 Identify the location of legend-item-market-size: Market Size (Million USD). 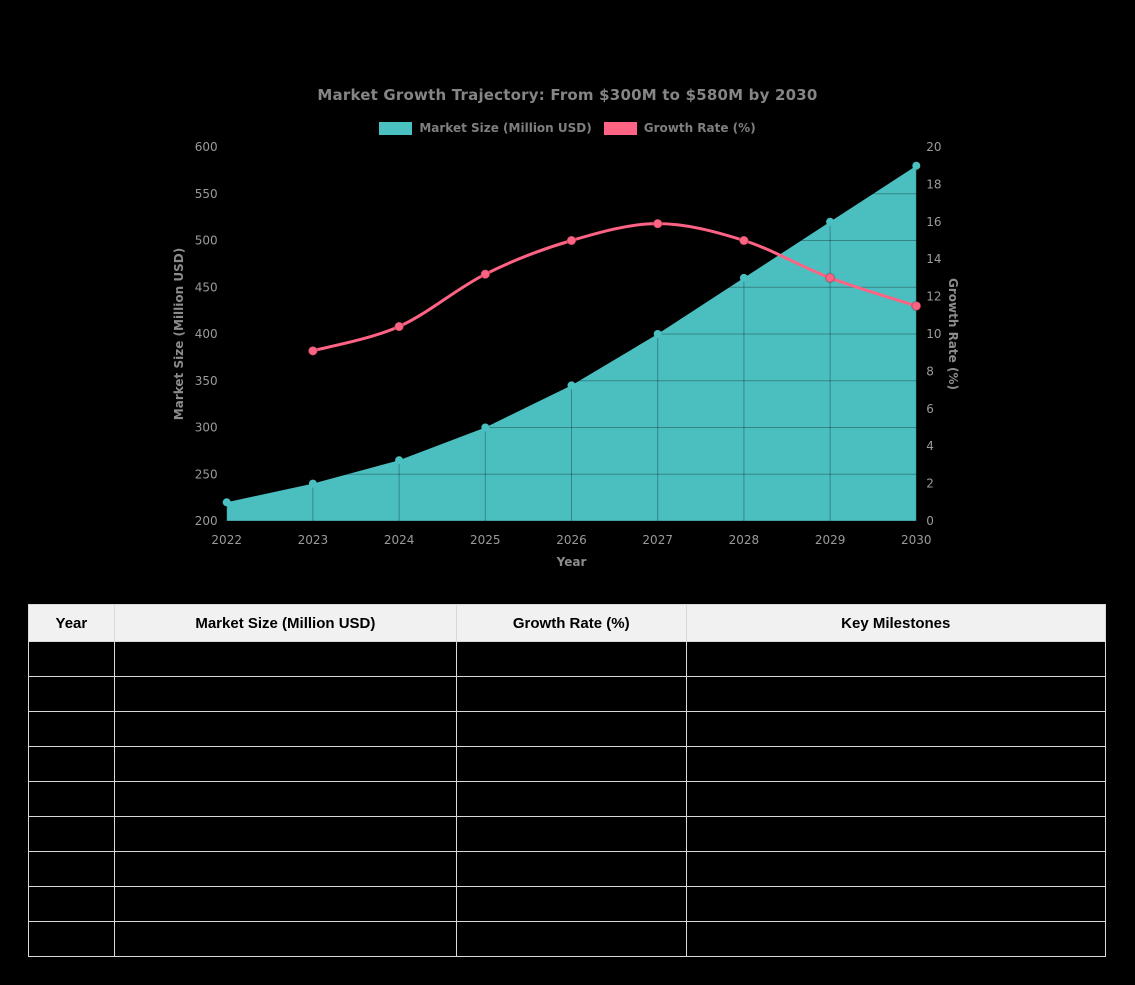
(485, 128).